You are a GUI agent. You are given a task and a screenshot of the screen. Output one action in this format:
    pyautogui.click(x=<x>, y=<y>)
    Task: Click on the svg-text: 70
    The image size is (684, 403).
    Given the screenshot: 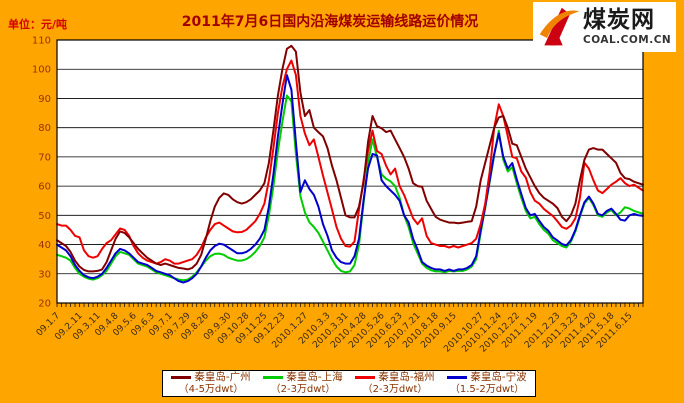 What is the action you would take?
    pyautogui.click(x=44, y=157)
    